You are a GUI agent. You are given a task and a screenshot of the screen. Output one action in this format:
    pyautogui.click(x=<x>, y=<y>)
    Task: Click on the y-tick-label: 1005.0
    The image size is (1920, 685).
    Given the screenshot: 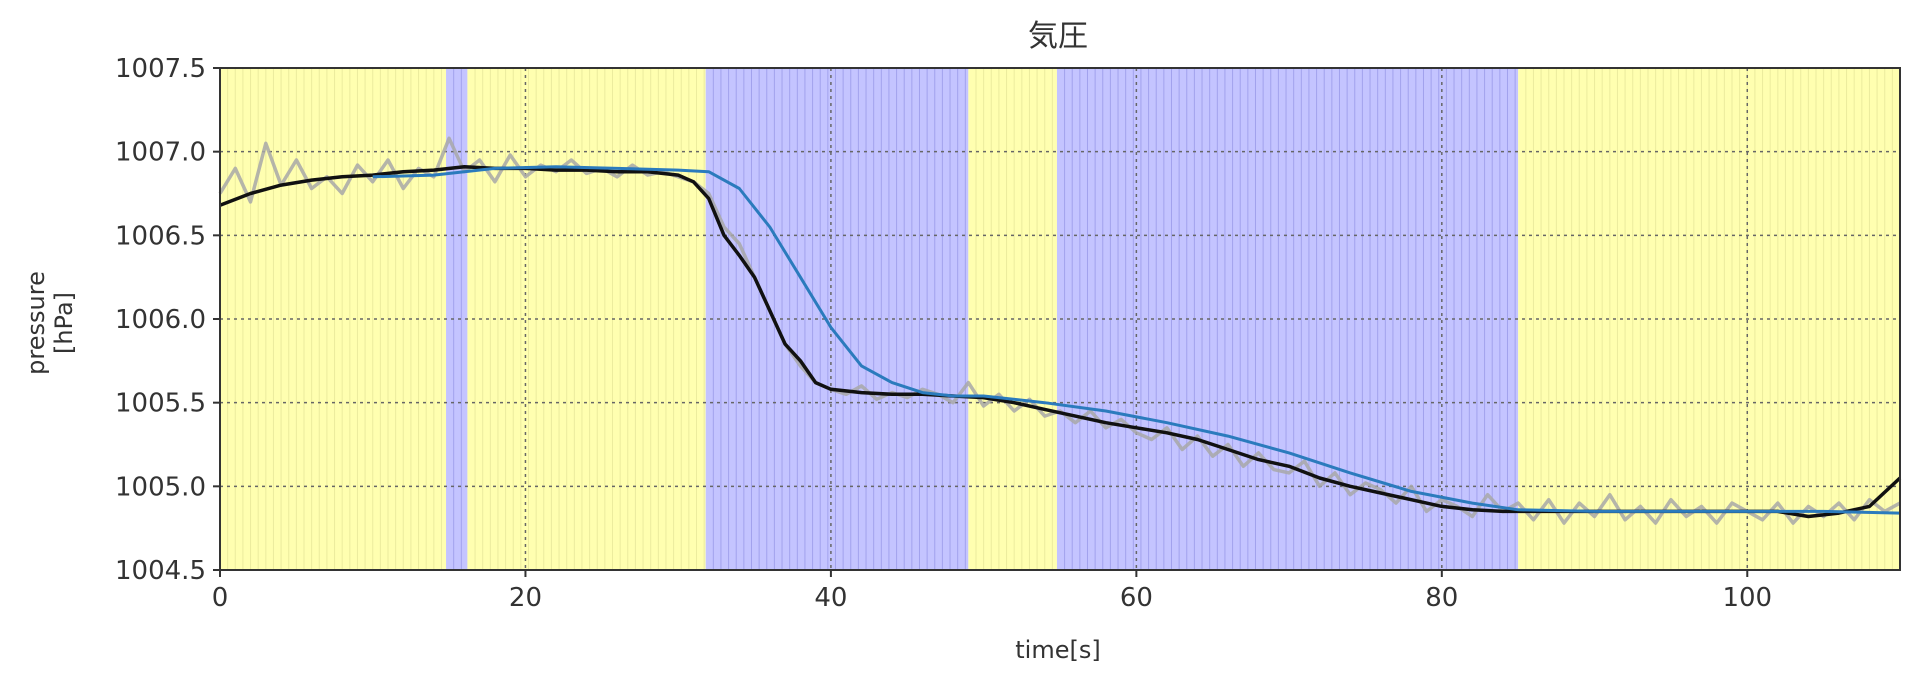 What is the action you would take?
    pyautogui.click(x=160, y=487)
    